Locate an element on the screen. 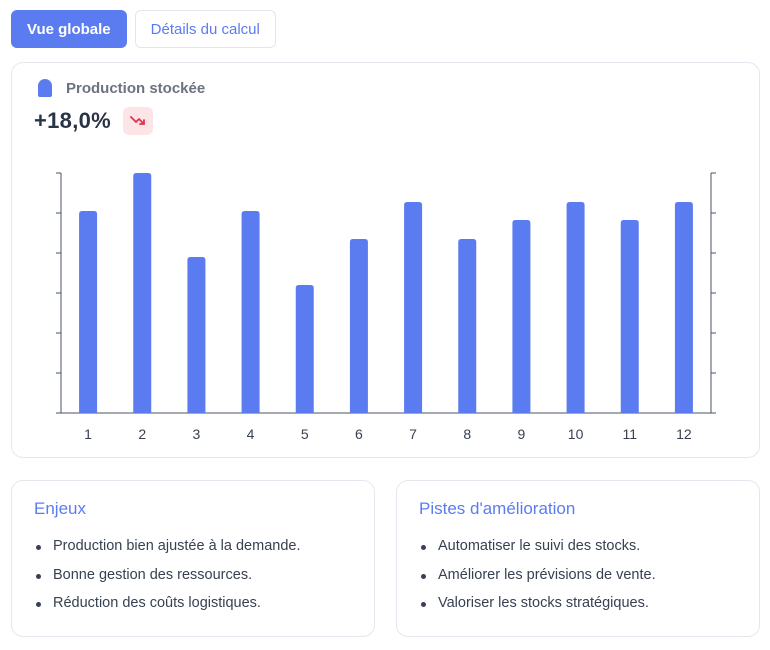  trend-badge is located at coordinates (138, 121).